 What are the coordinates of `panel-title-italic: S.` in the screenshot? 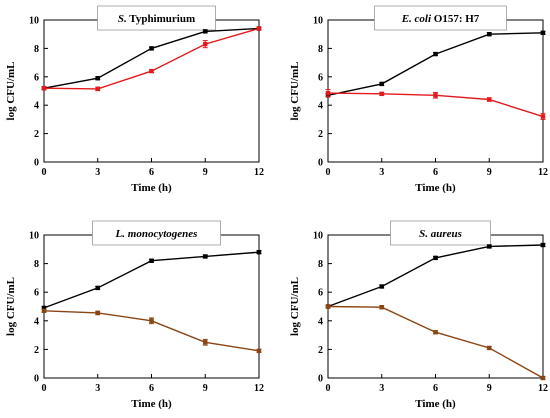 It's located at (122, 19).